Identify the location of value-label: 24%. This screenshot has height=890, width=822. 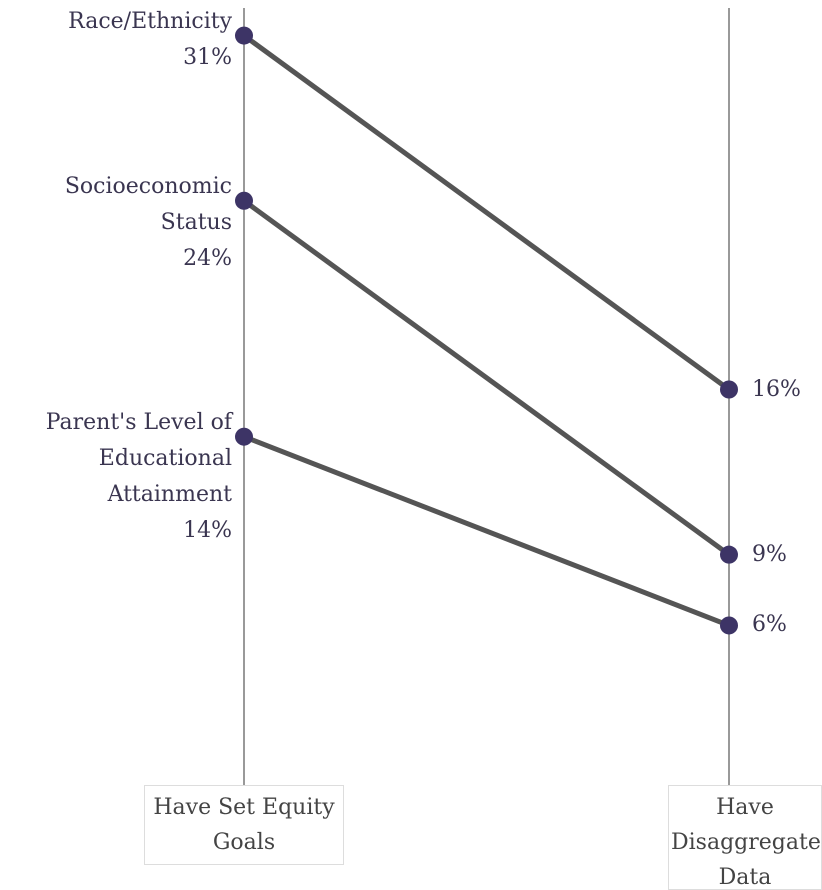
(207, 258).